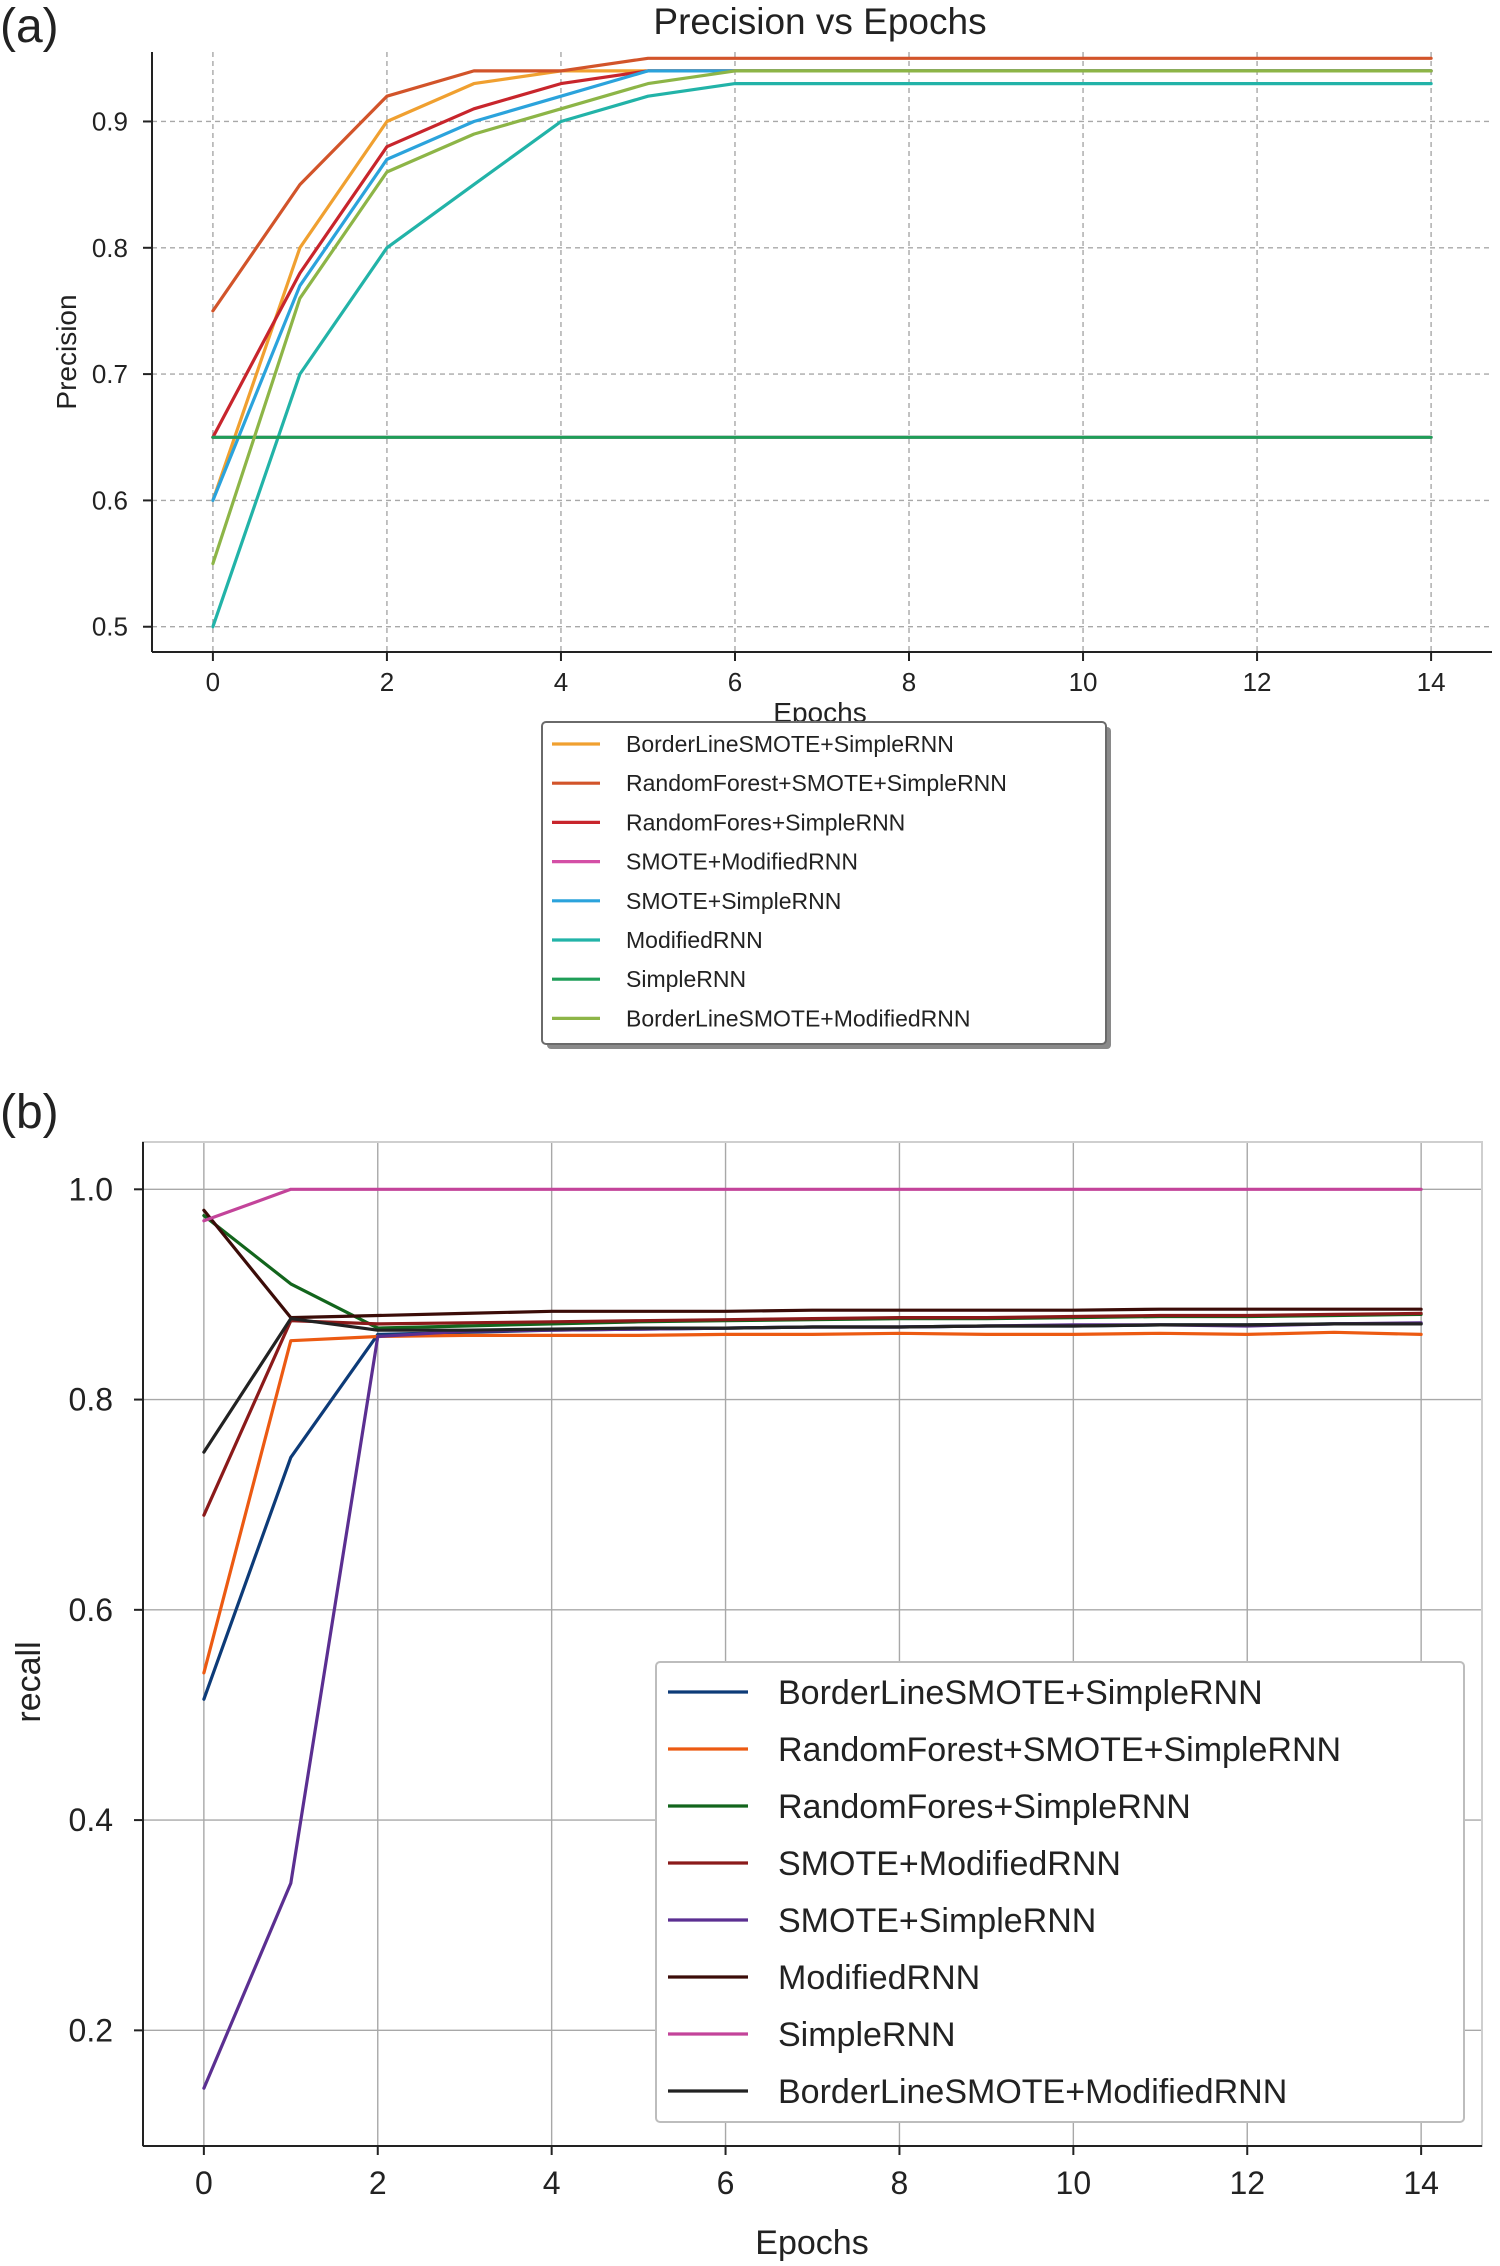  Describe the element at coordinates (811, 2243) in the screenshot. I see `x-axis-title: Epochs` at that location.